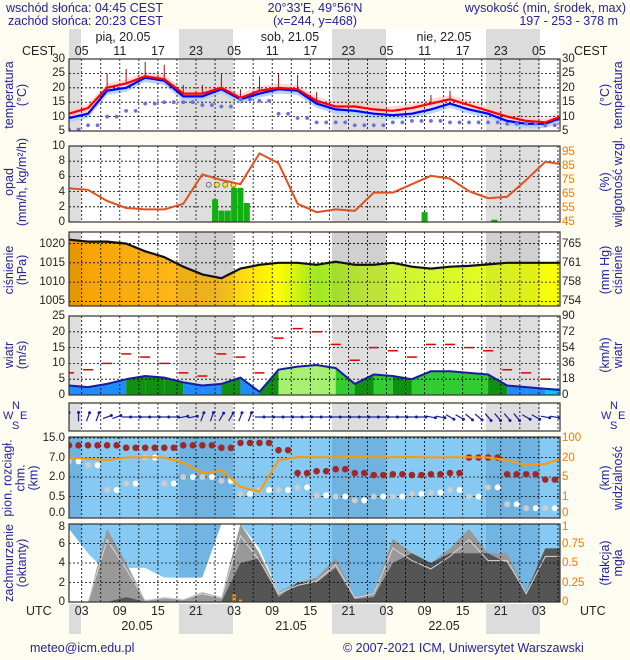  Describe the element at coordinates (15, 182) in the screenshot. I see `precip-axis-label: opad (mm/h, kg/m²/h)` at that location.